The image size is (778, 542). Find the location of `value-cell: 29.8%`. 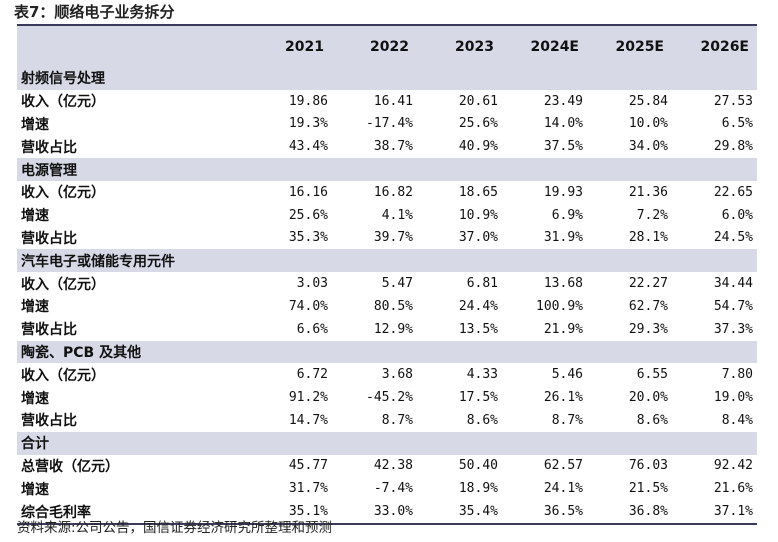

value-cell: 29.8% is located at coordinates (733, 147).